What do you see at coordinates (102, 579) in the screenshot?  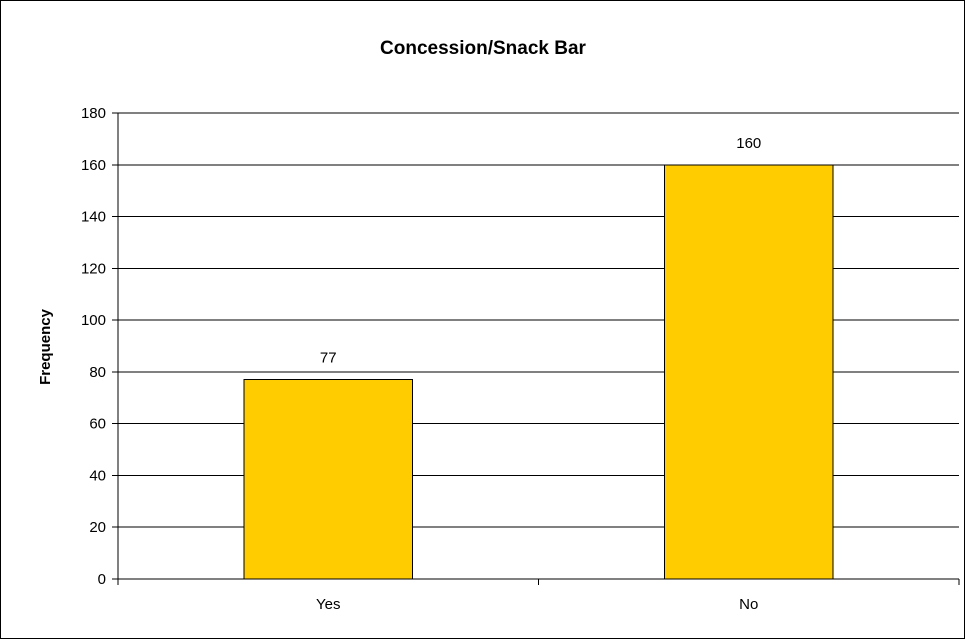 I see `y-tick-label: 0` at bounding box center [102, 579].